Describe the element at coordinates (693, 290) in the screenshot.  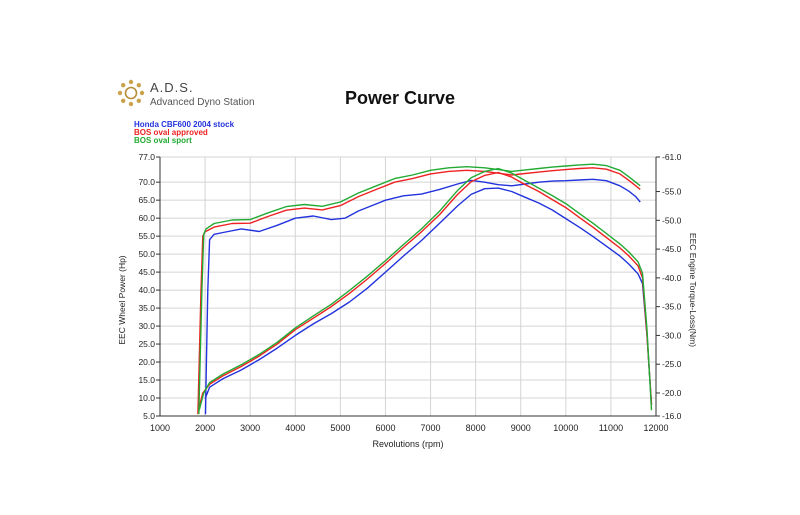
I see `y2-axis-label: EEC Engine Torque-Loss(Nm)` at that location.